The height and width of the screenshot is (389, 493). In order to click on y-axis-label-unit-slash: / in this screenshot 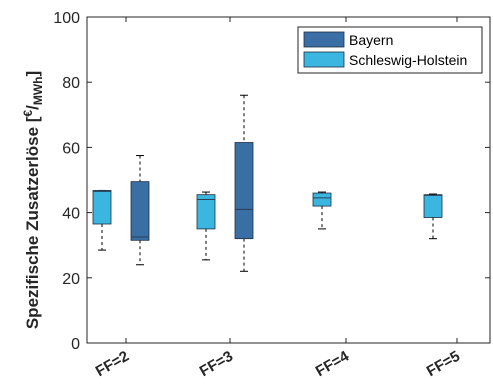, I will do `click(32, 107)`.